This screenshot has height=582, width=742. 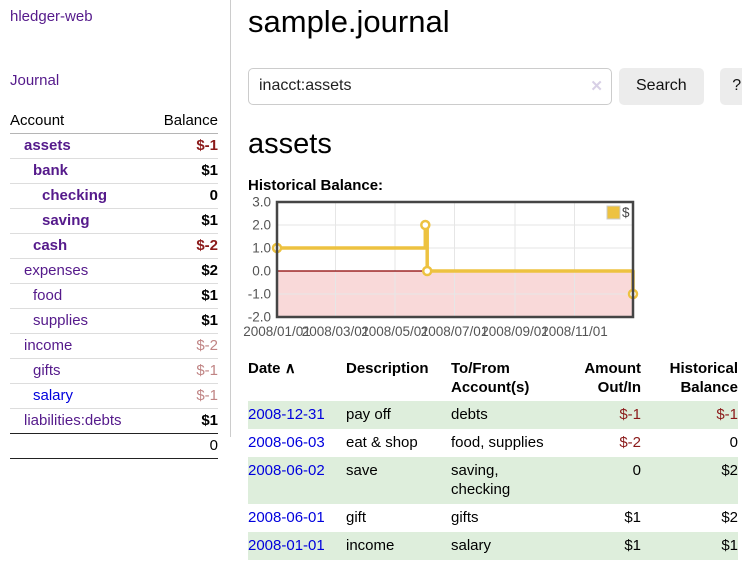 What do you see at coordinates (261, 270) in the screenshot?
I see `svg-text: 0.0` at bounding box center [261, 270].